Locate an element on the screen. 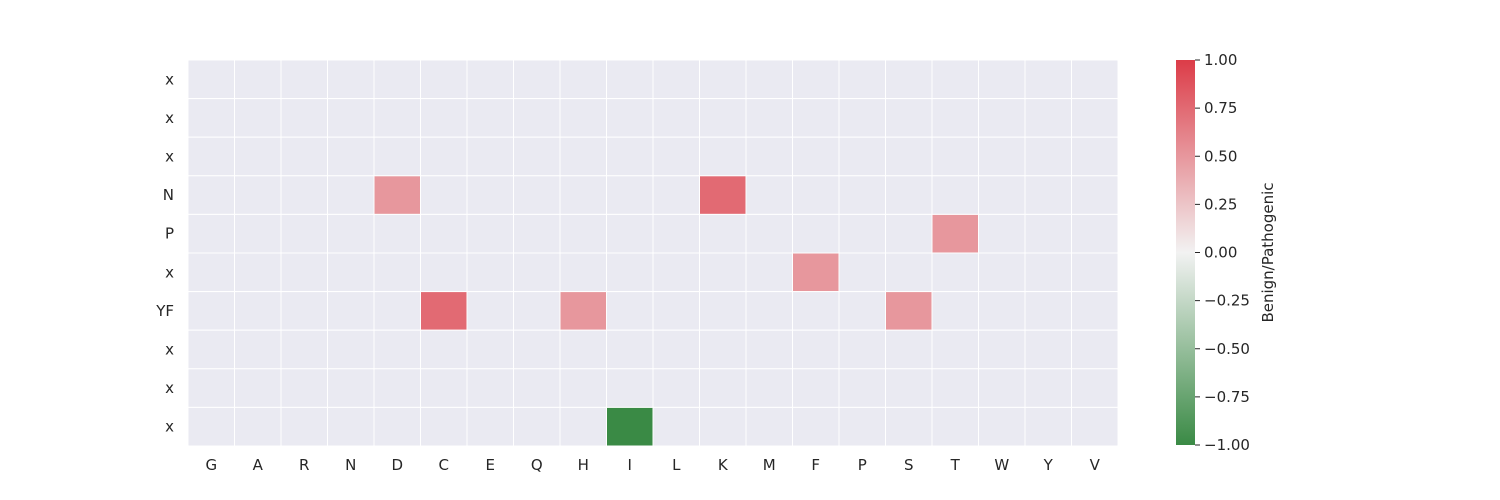  x-tick-label: R is located at coordinates (304, 465).